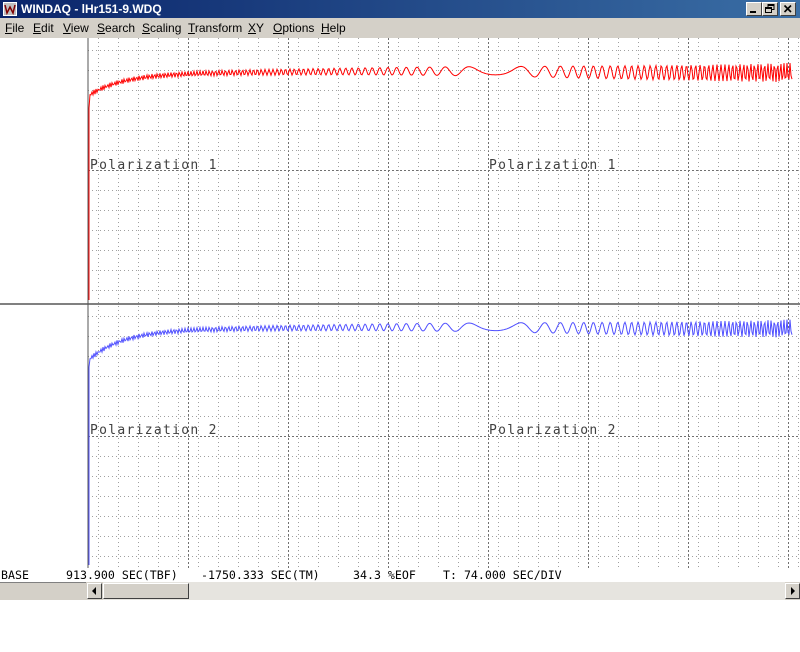 The image size is (800, 652). I want to click on windaq-logo-icon, so click(10, 9).